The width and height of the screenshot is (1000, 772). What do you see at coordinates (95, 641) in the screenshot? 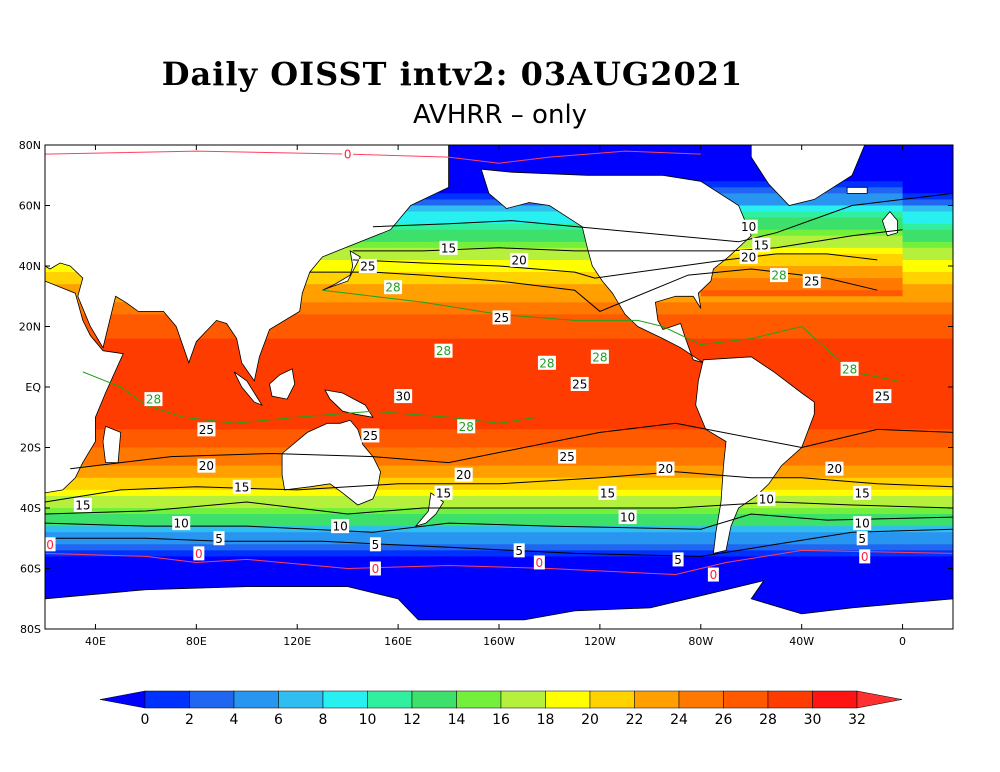
I see `lon-tick-label: 40E` at bounding box center [95, 641].